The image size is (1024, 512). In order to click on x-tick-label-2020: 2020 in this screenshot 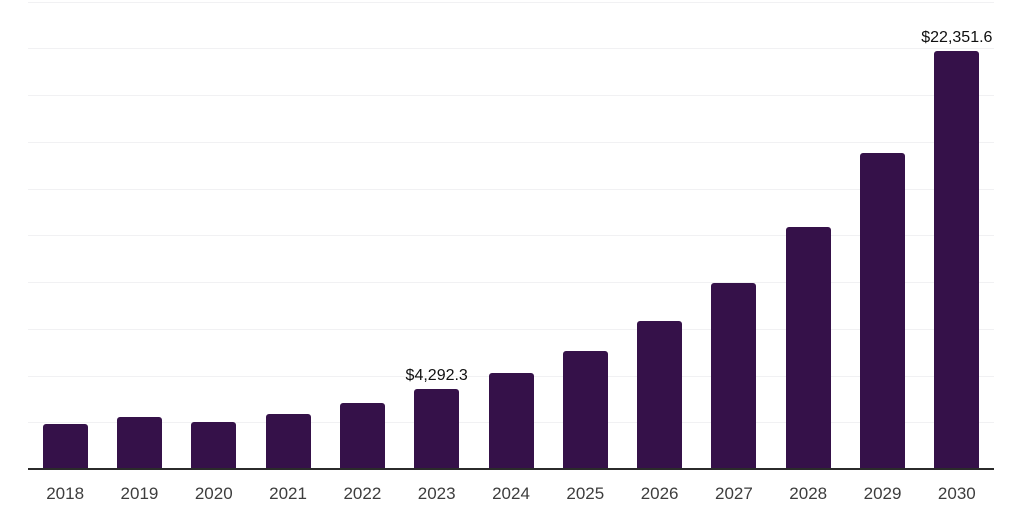, I will do `click(213, 493)`.